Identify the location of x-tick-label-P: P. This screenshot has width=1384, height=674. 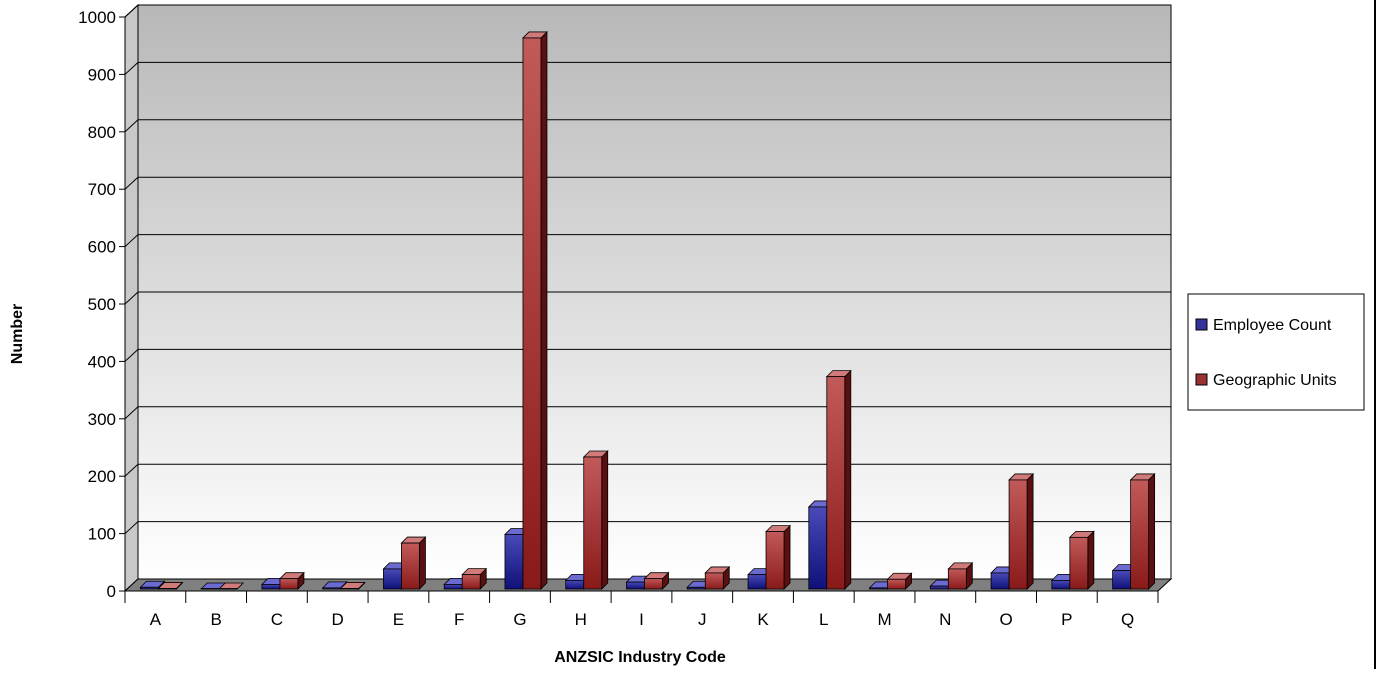
(1066, 619).